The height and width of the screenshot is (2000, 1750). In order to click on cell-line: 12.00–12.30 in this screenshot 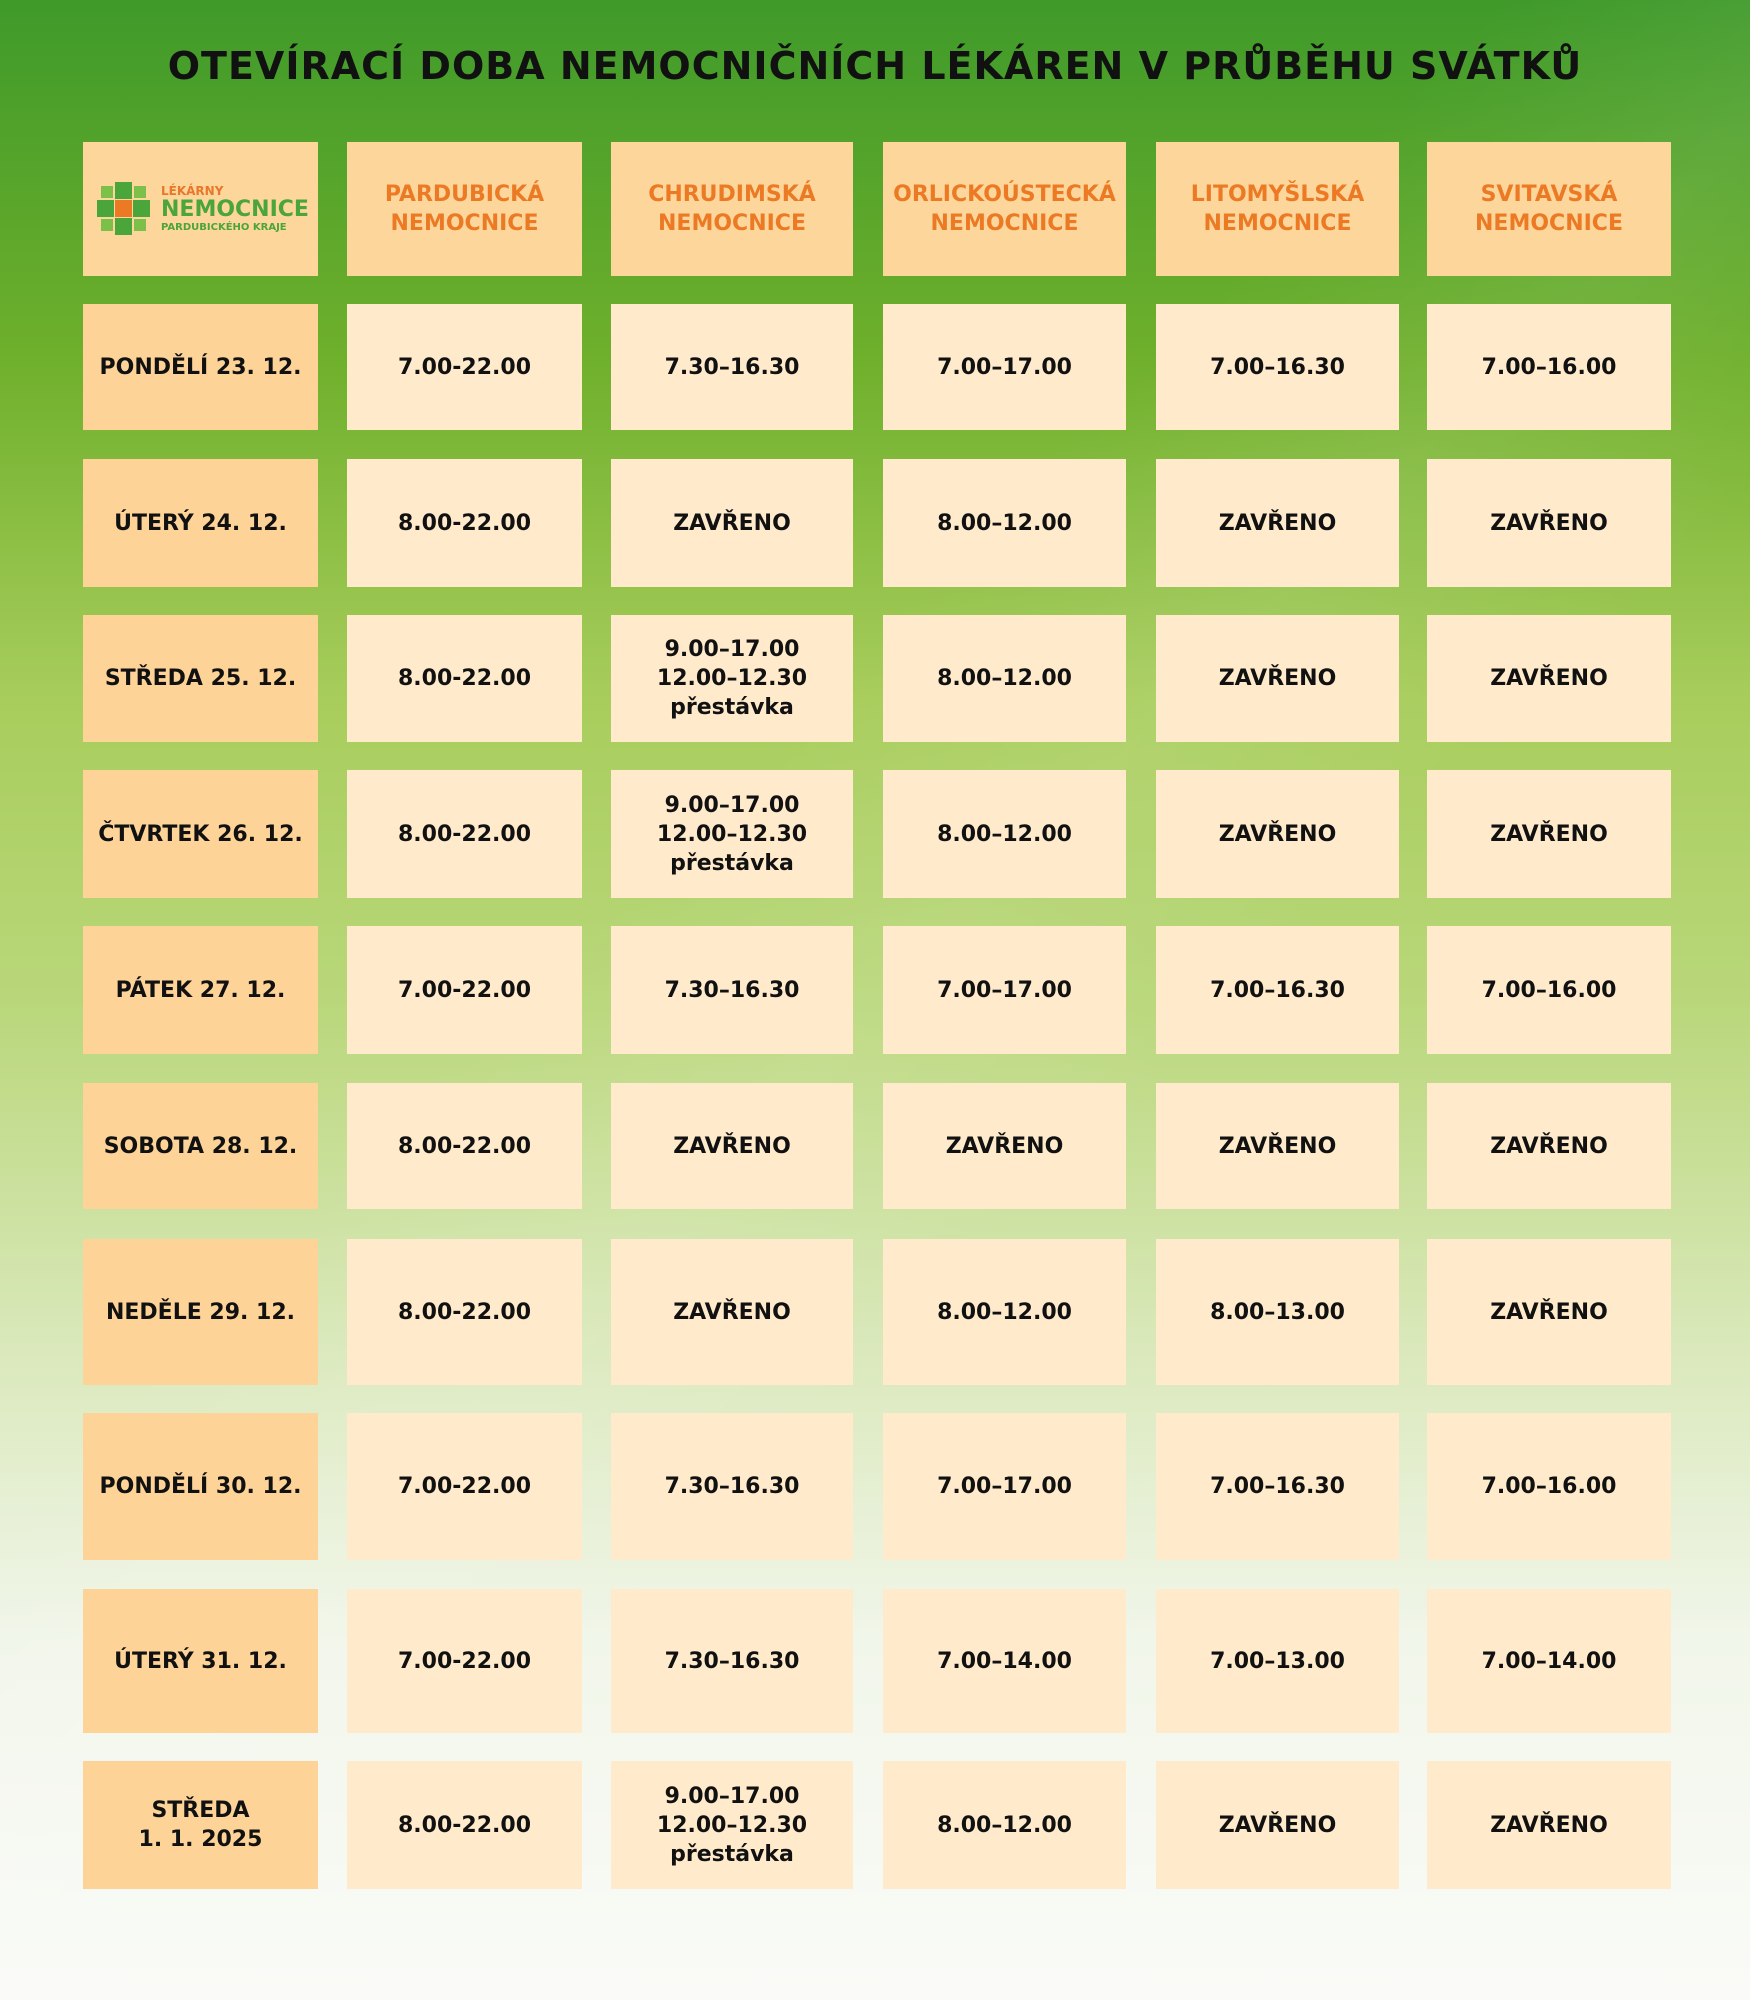, I will do `click(732, 834)`.